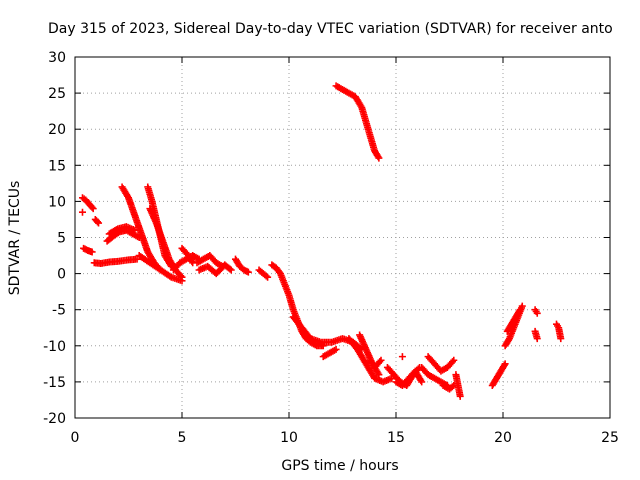 This screenshot has height=480, width=640. I want to click on data-point-arc-ad, so click(460, 396).